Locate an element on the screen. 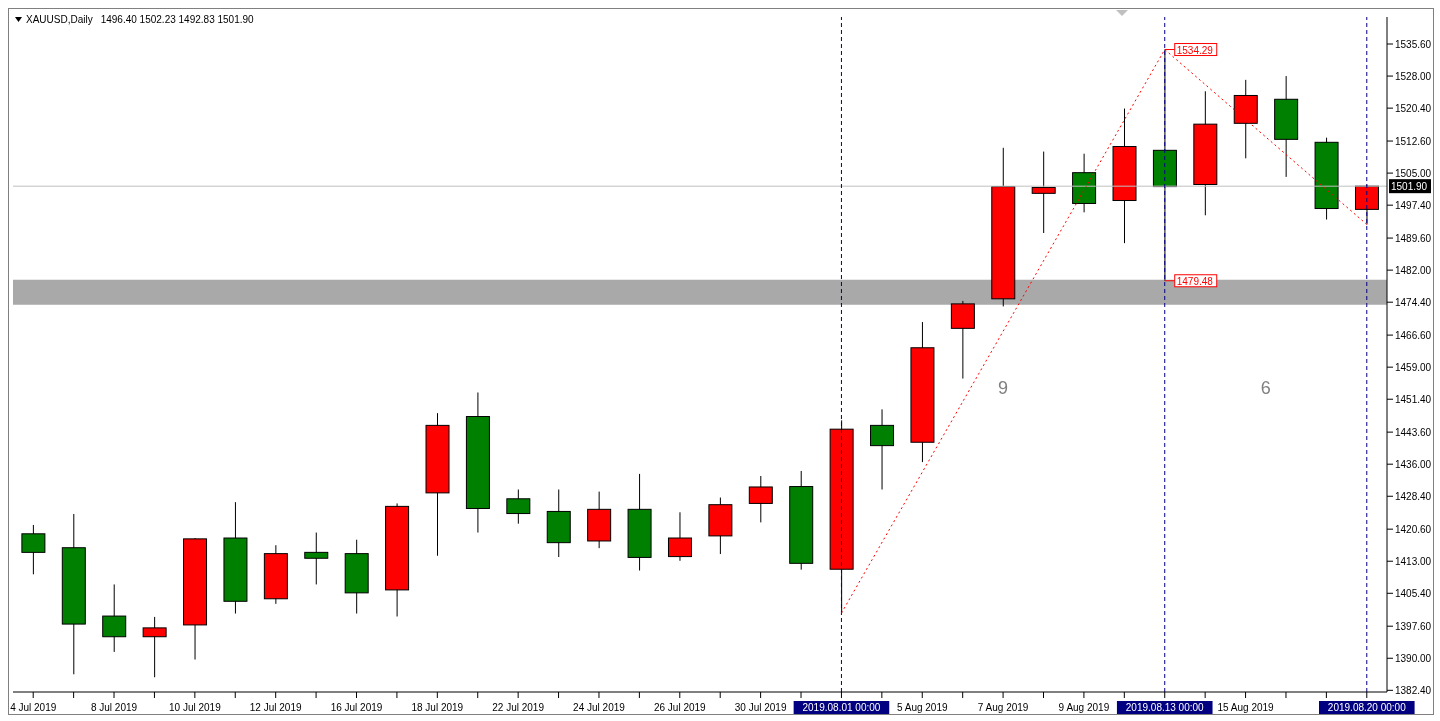  annotation: 9 is located at coordinates (1003, 388).